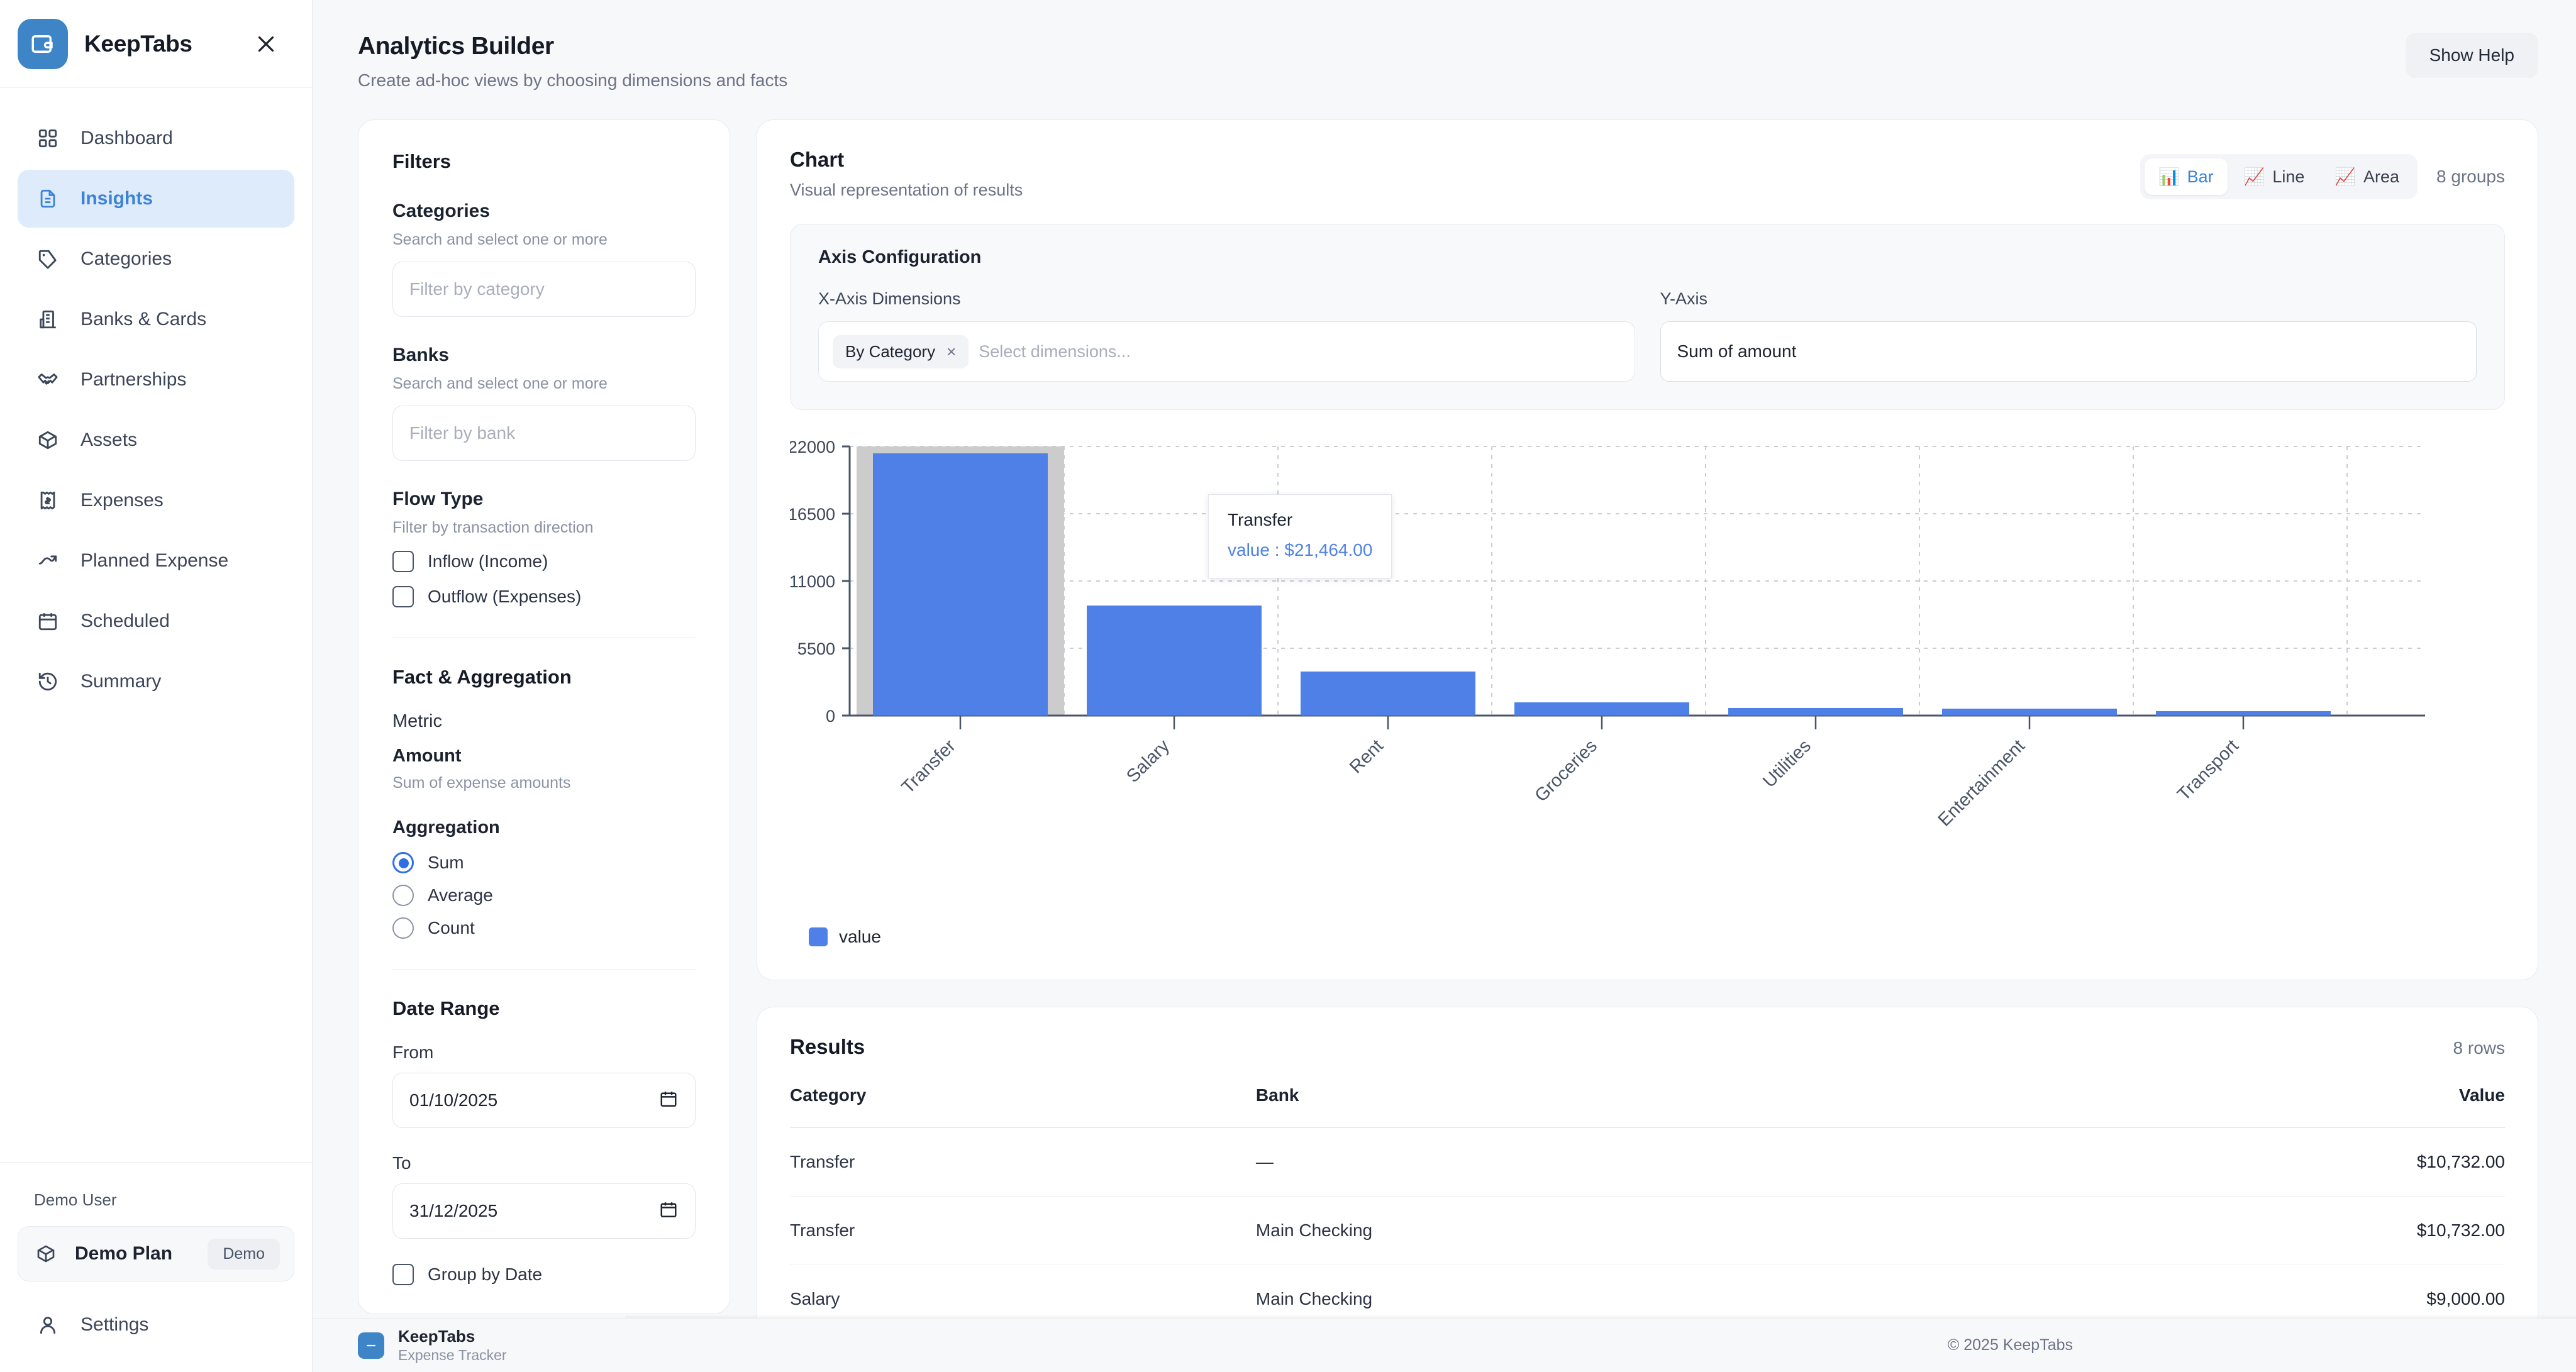 The height and width of the screenshot is (1372, 2576). Describe the element at coordinates (156, 319) in the screenshot. I see `sidebar-item-banks-and-cards: Banks & Cards` at that location.